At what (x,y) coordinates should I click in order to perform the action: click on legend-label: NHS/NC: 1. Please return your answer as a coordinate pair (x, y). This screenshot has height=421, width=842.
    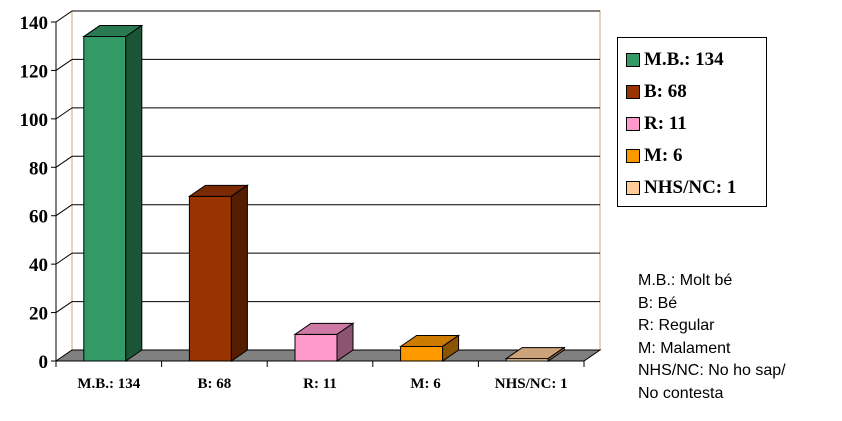
    Looking at the image, I should click on (690, 187).